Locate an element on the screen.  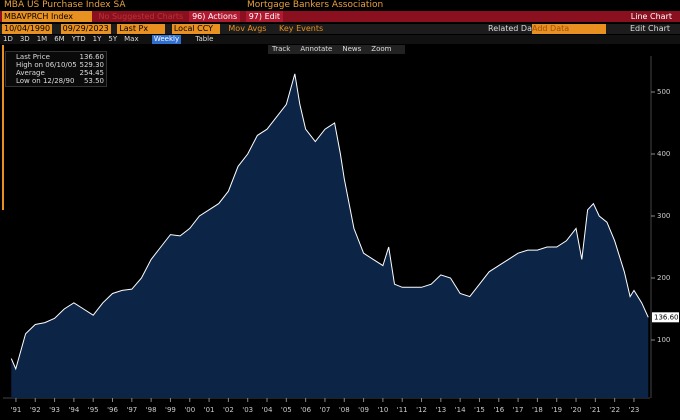
legend-row: Last Price 136.60 is located at coordinates (56, 57).